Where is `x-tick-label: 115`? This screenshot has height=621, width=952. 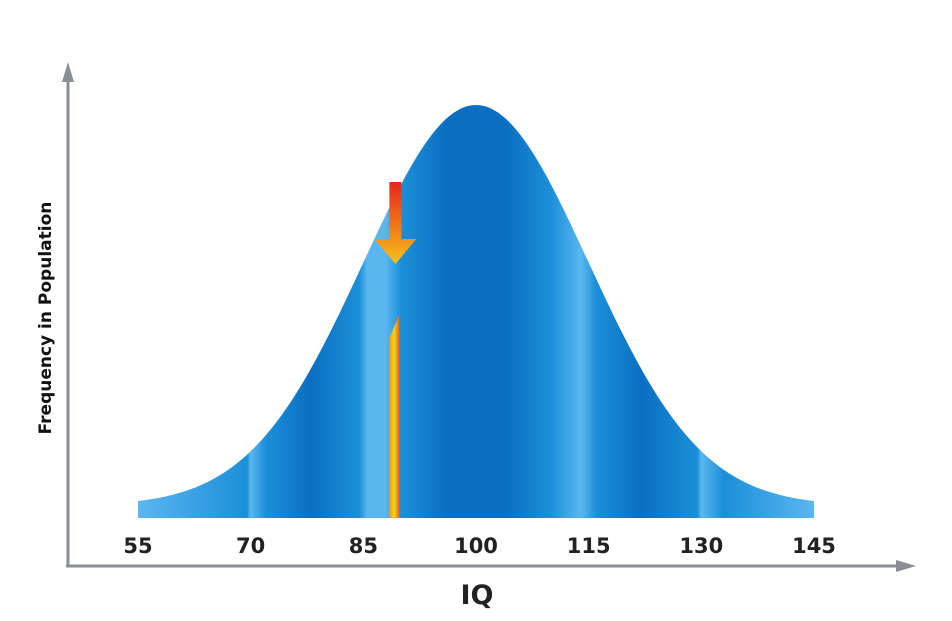
x-tick-label: 115 is located at coordinates (589, 546).